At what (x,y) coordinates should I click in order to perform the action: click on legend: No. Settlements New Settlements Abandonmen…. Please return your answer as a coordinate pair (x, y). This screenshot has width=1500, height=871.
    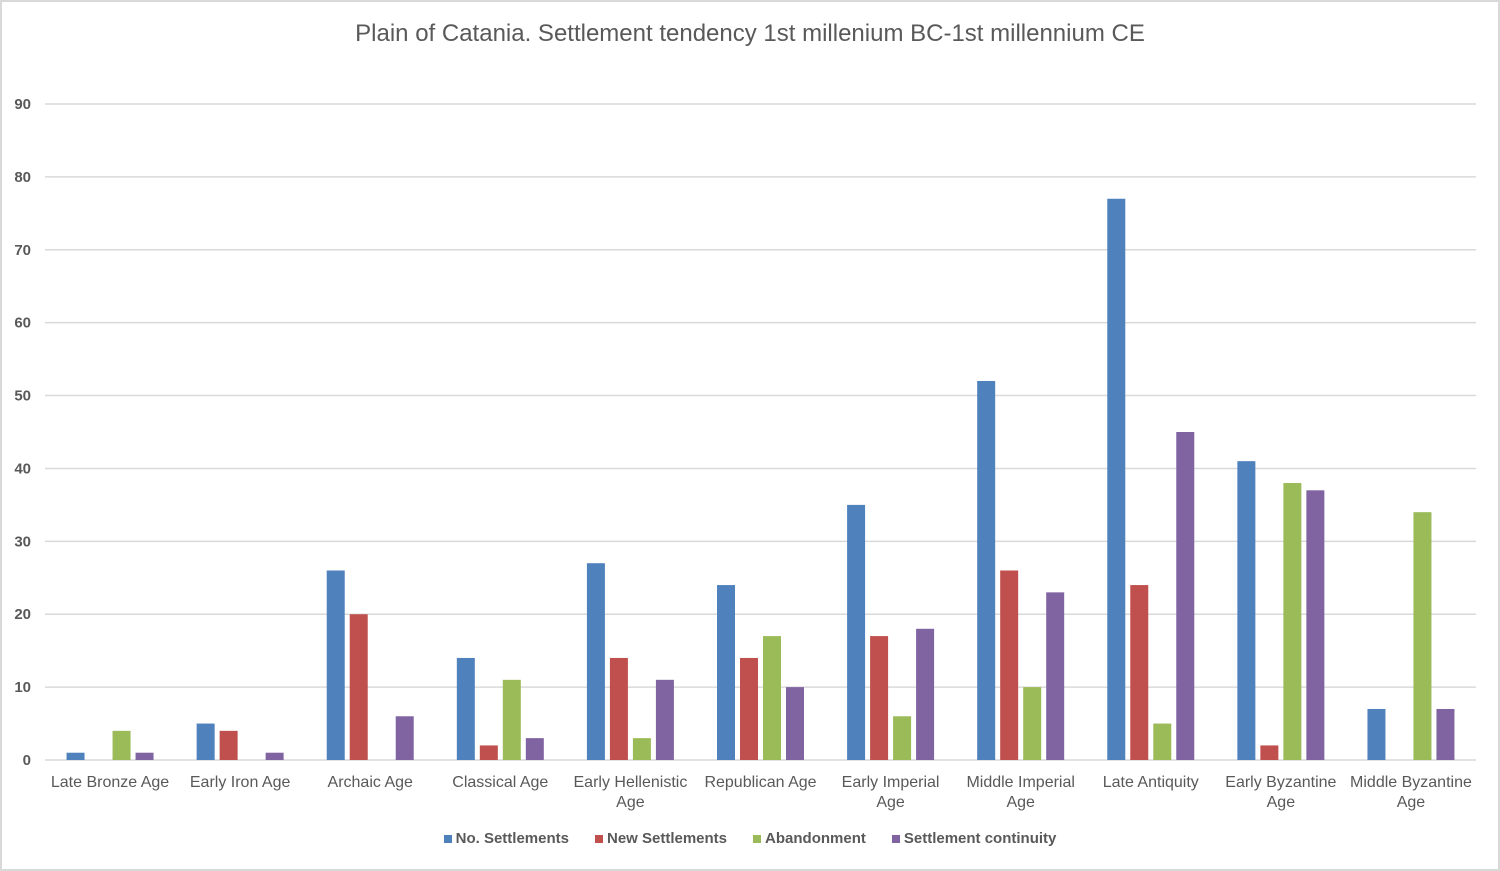
    Looking at the image, I should click on (750, 838).